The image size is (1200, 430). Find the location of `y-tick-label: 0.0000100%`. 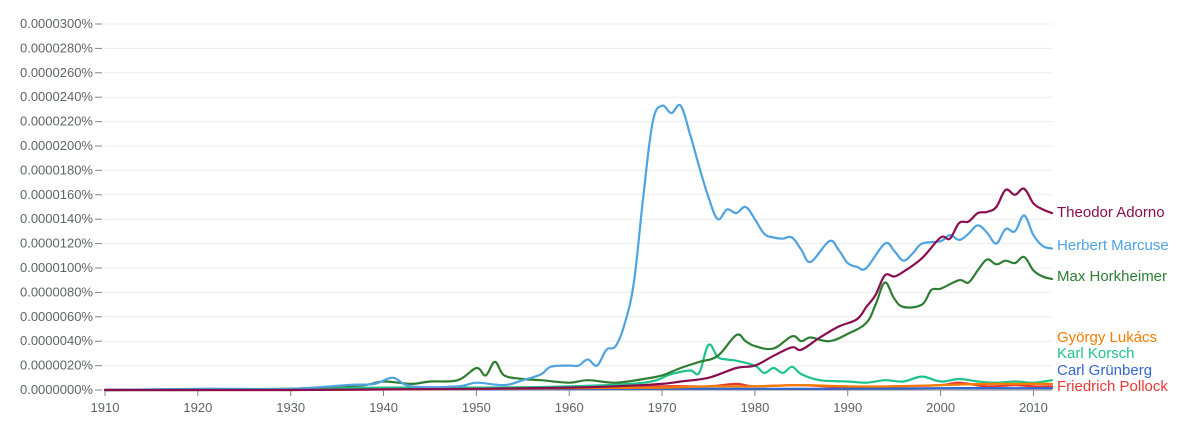

y-tick-label: 0.0000100% is located at coordinates (56, 267).